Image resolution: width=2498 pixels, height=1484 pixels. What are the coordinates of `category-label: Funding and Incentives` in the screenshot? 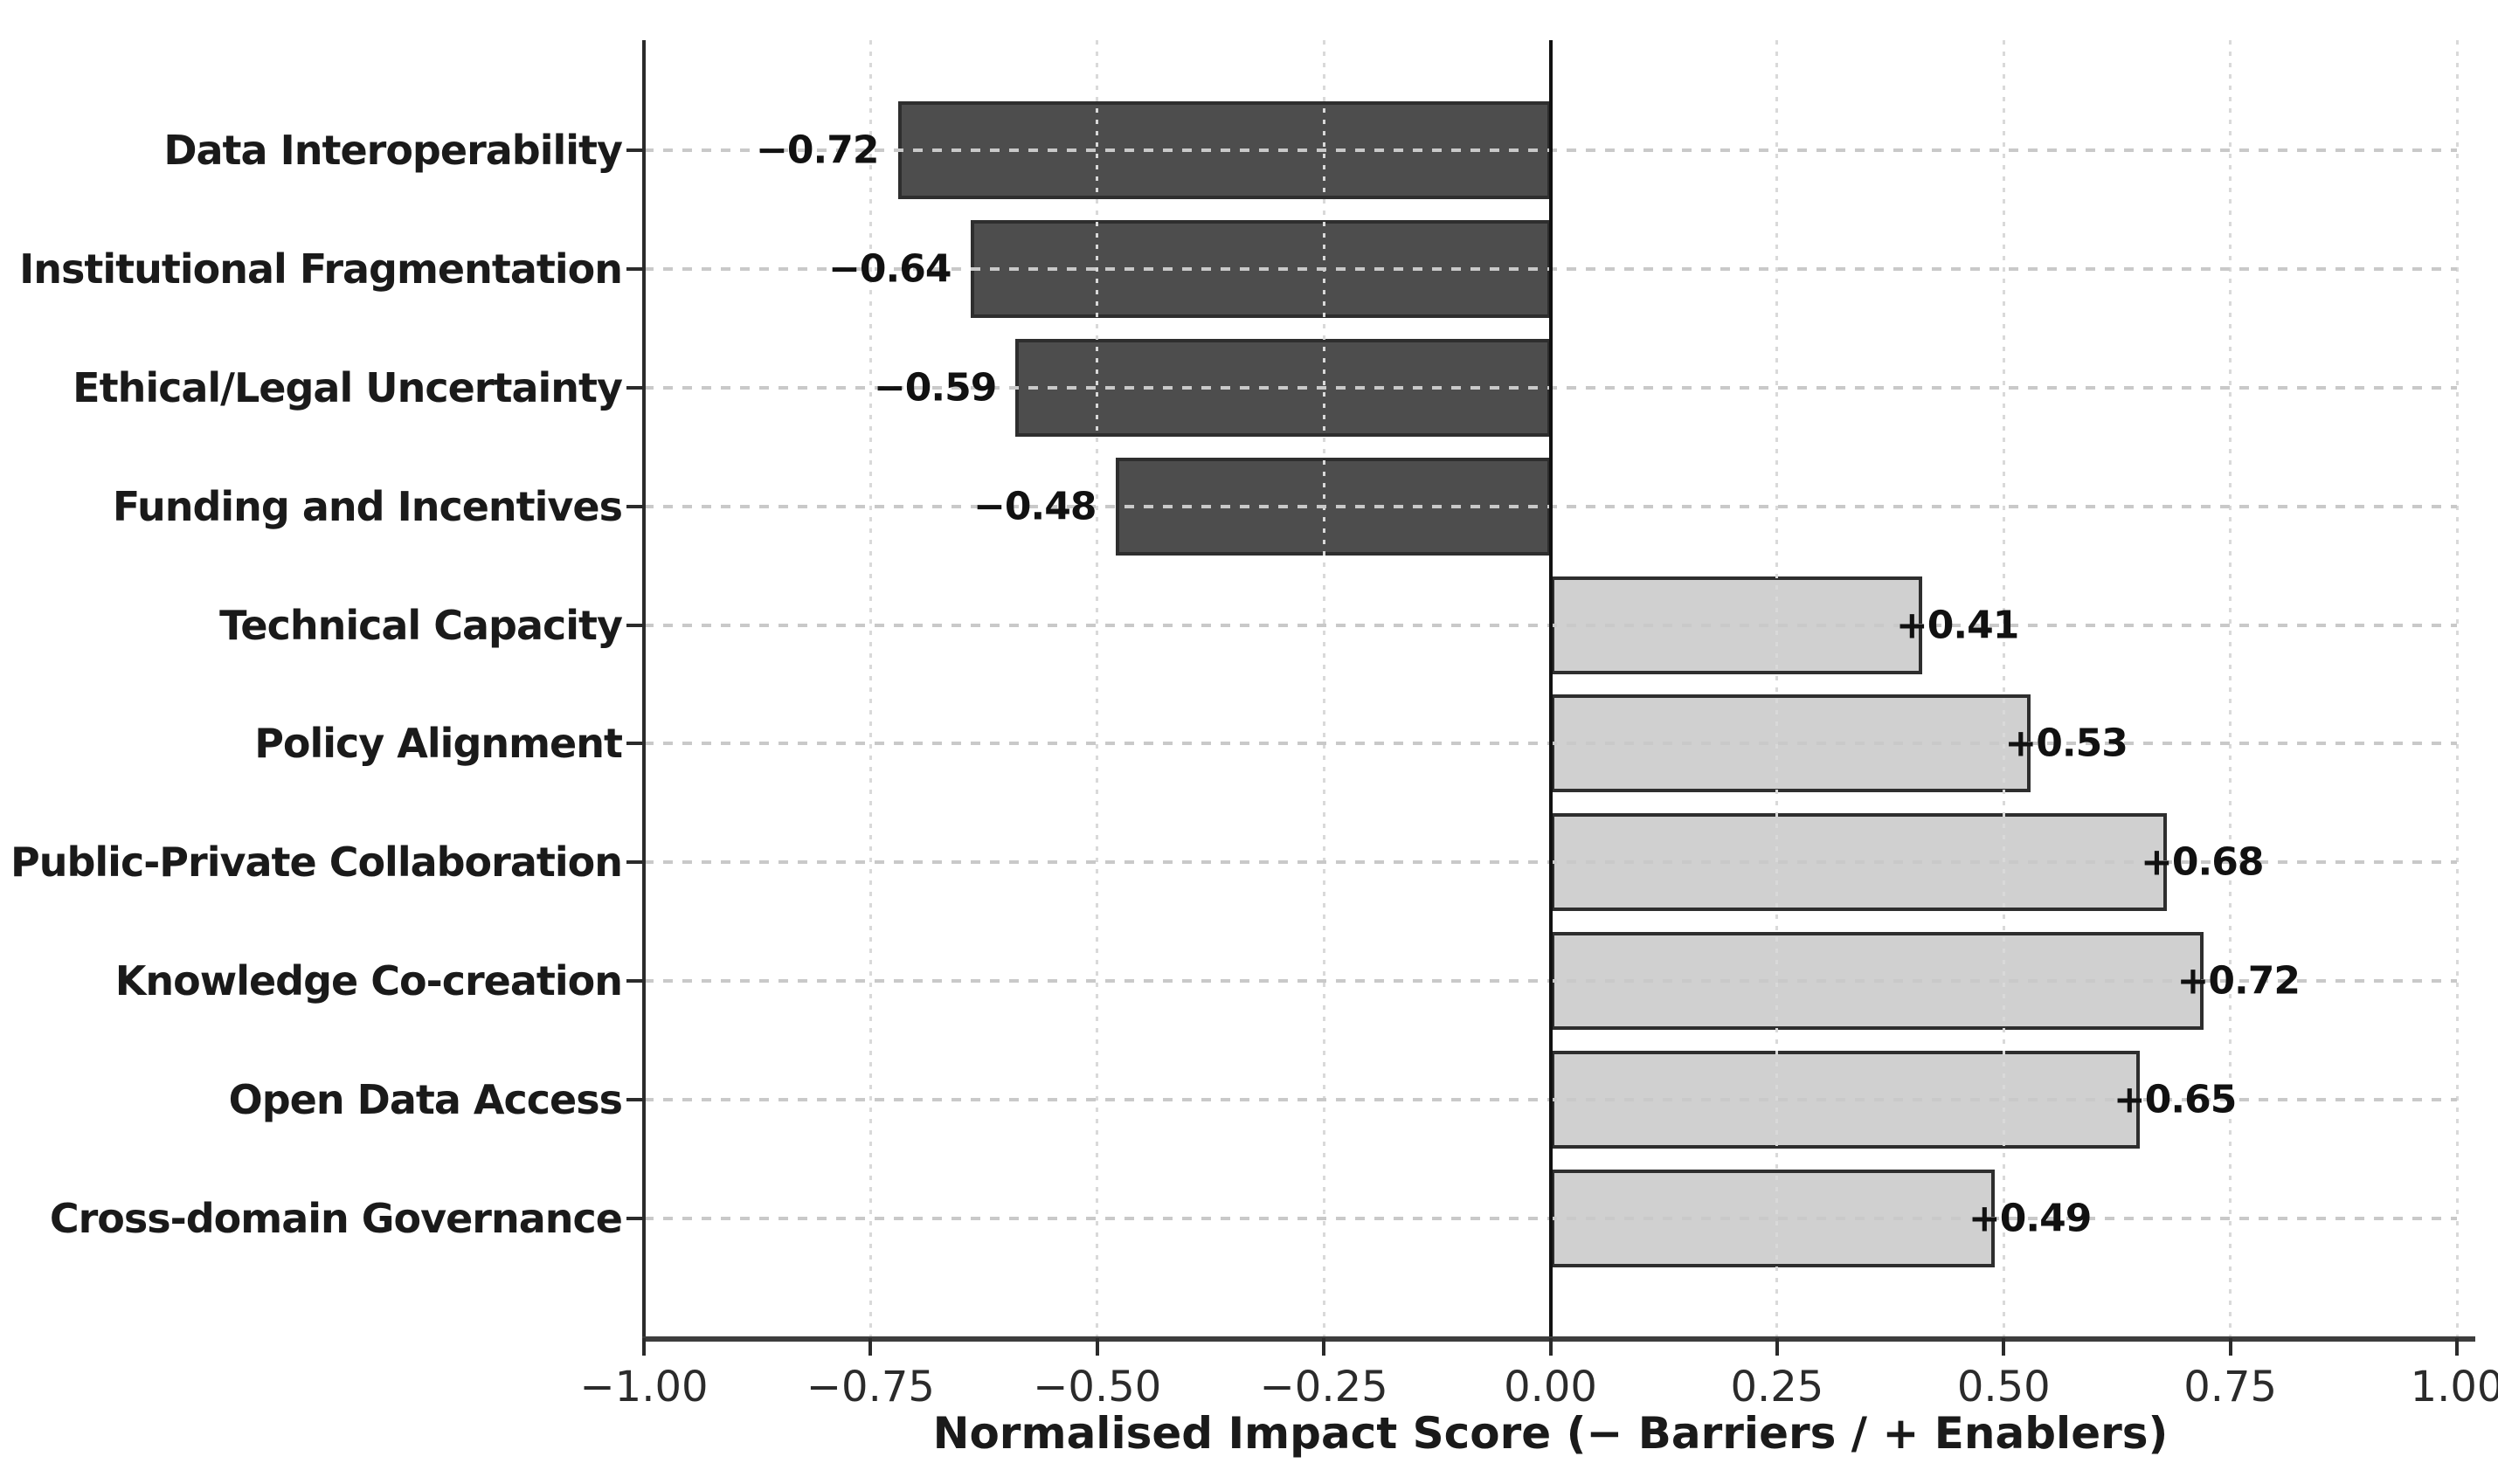 It's located at (367, 506).